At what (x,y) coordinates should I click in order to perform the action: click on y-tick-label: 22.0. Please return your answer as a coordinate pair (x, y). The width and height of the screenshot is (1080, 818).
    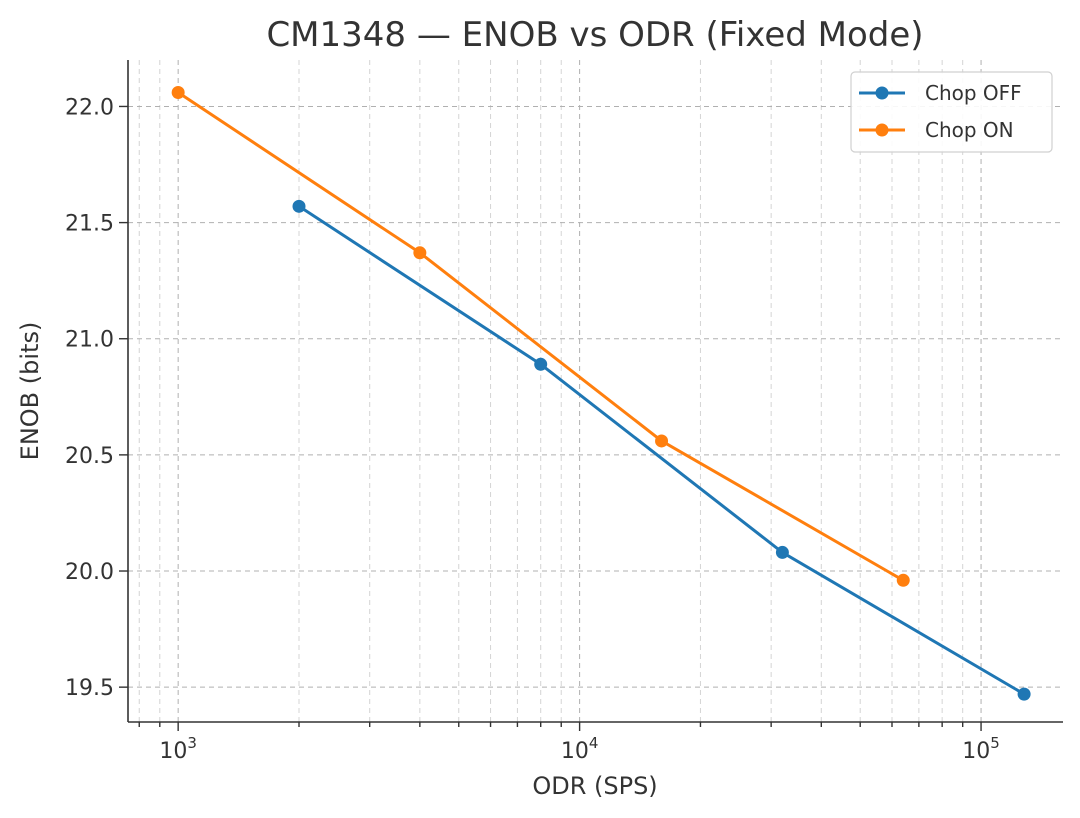
    Looking at the image, I should click on (89, 107).